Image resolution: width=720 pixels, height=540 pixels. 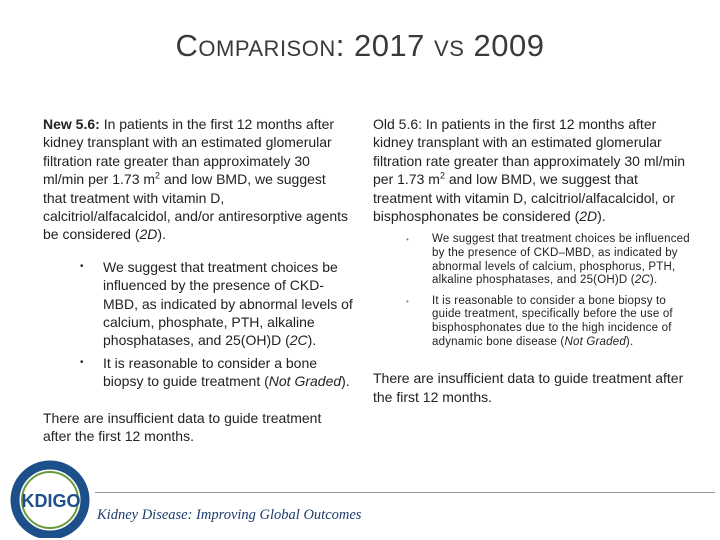 I want to click on logo-text: KDIGO, so click(x=50, y=501).